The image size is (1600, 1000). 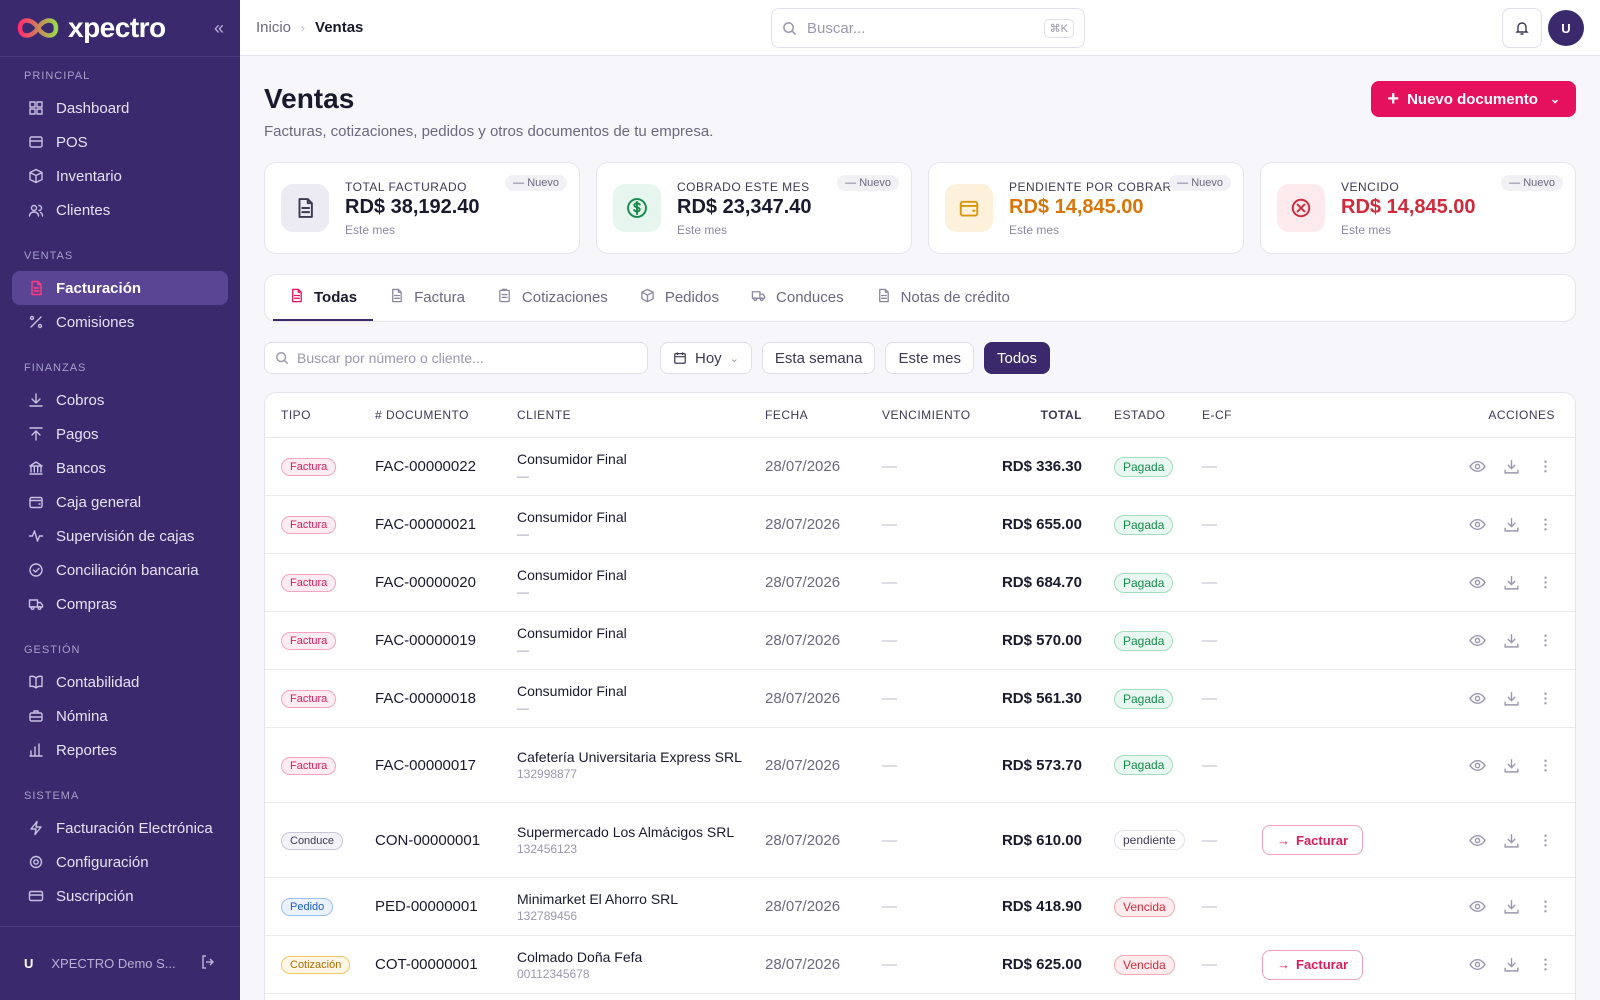 I want to click on sidebar-item-cobros: Cobros, so click(x=120, y=400).